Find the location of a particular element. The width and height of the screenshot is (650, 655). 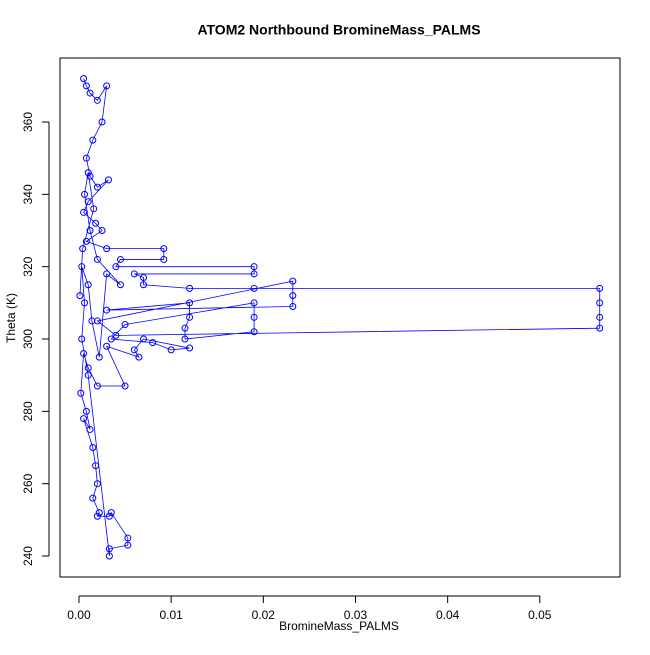

y-tick-label: 340 is located at coordinates (28, 194).